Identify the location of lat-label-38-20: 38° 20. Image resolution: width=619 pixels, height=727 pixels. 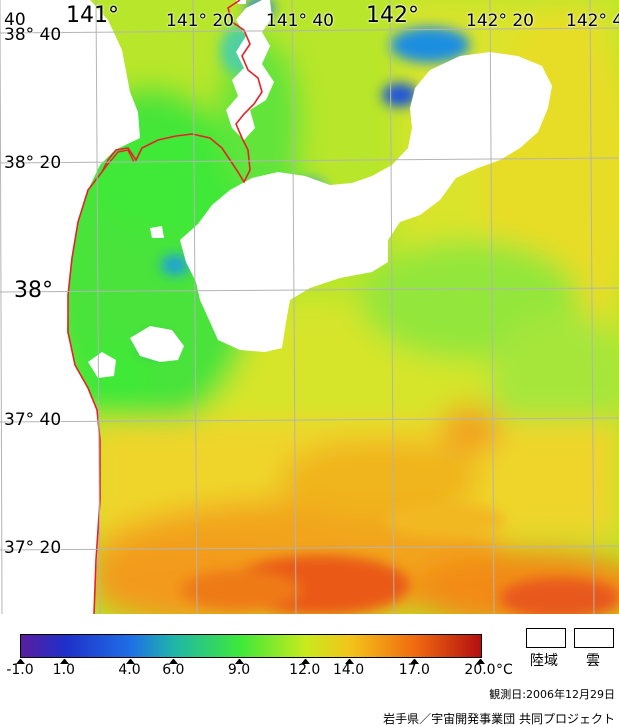
(33, 163).